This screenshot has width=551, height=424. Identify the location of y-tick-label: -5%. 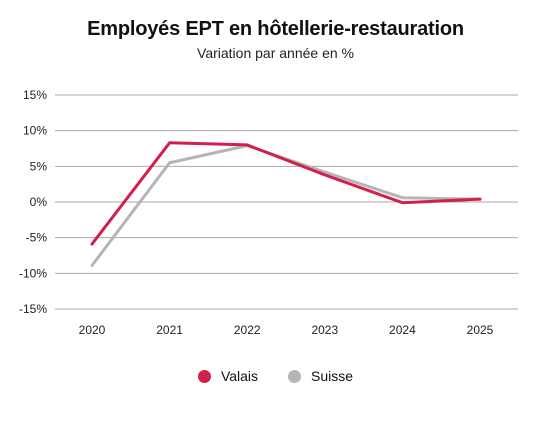
(37, 238).